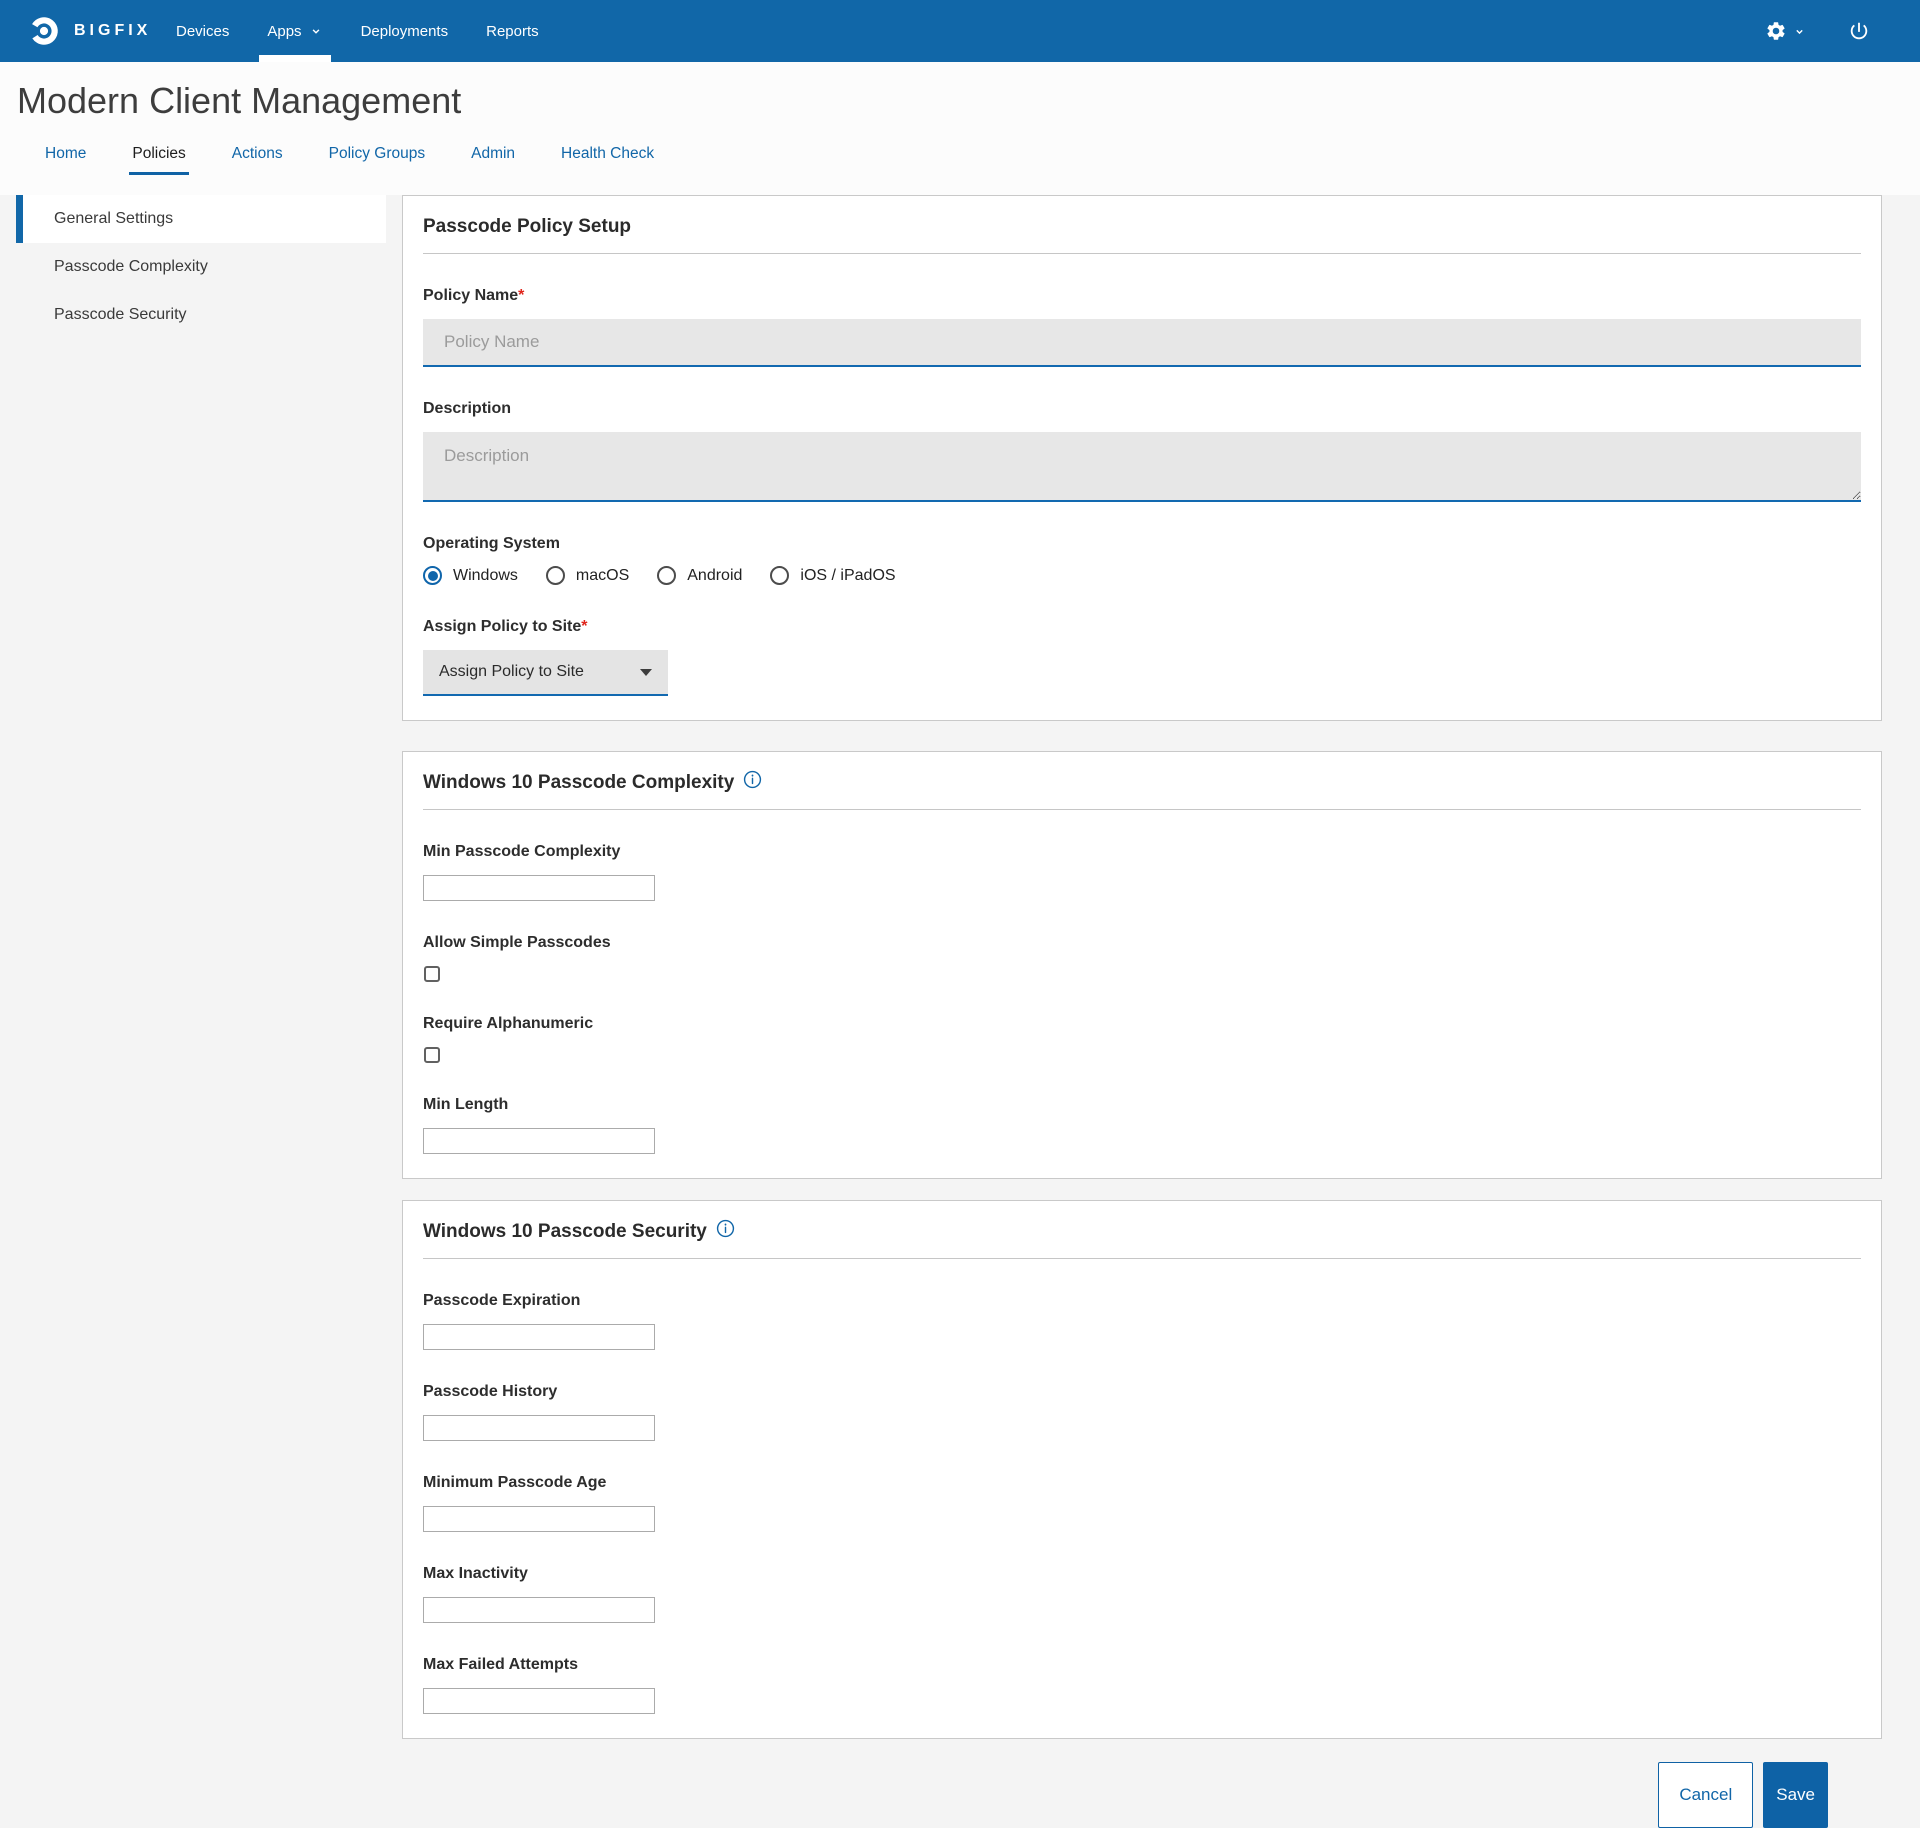 The image size is (1920, 1828). Describe the element at coordinates (960, 31) in the screenshot. I see `top-navbar: BIGFIX Devices Apps Deployments Reports` at that location.